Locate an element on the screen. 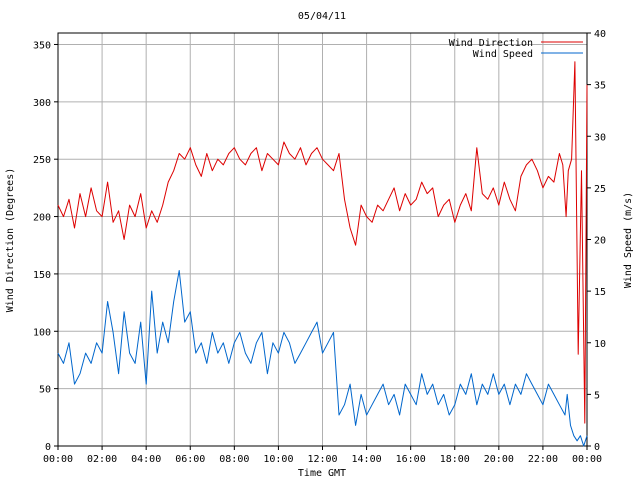 The image size is (640, 480). left-tick-label: 350 is located at coordinates (42, 45).